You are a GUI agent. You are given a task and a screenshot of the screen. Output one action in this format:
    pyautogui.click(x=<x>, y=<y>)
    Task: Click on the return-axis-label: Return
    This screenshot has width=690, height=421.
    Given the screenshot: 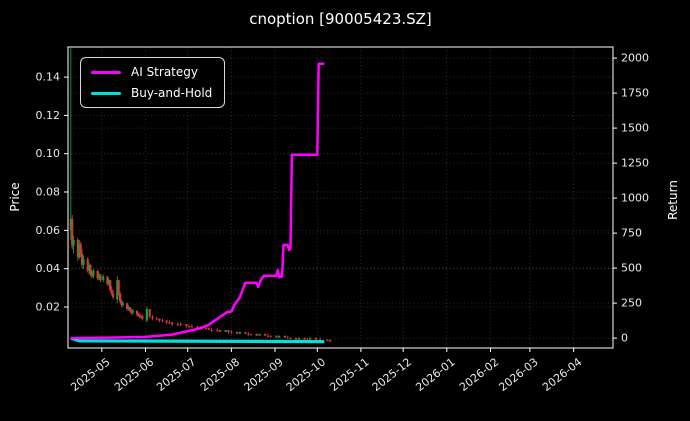 What is the action you would take?
    pyautogui.click(x=673, y=200)
    